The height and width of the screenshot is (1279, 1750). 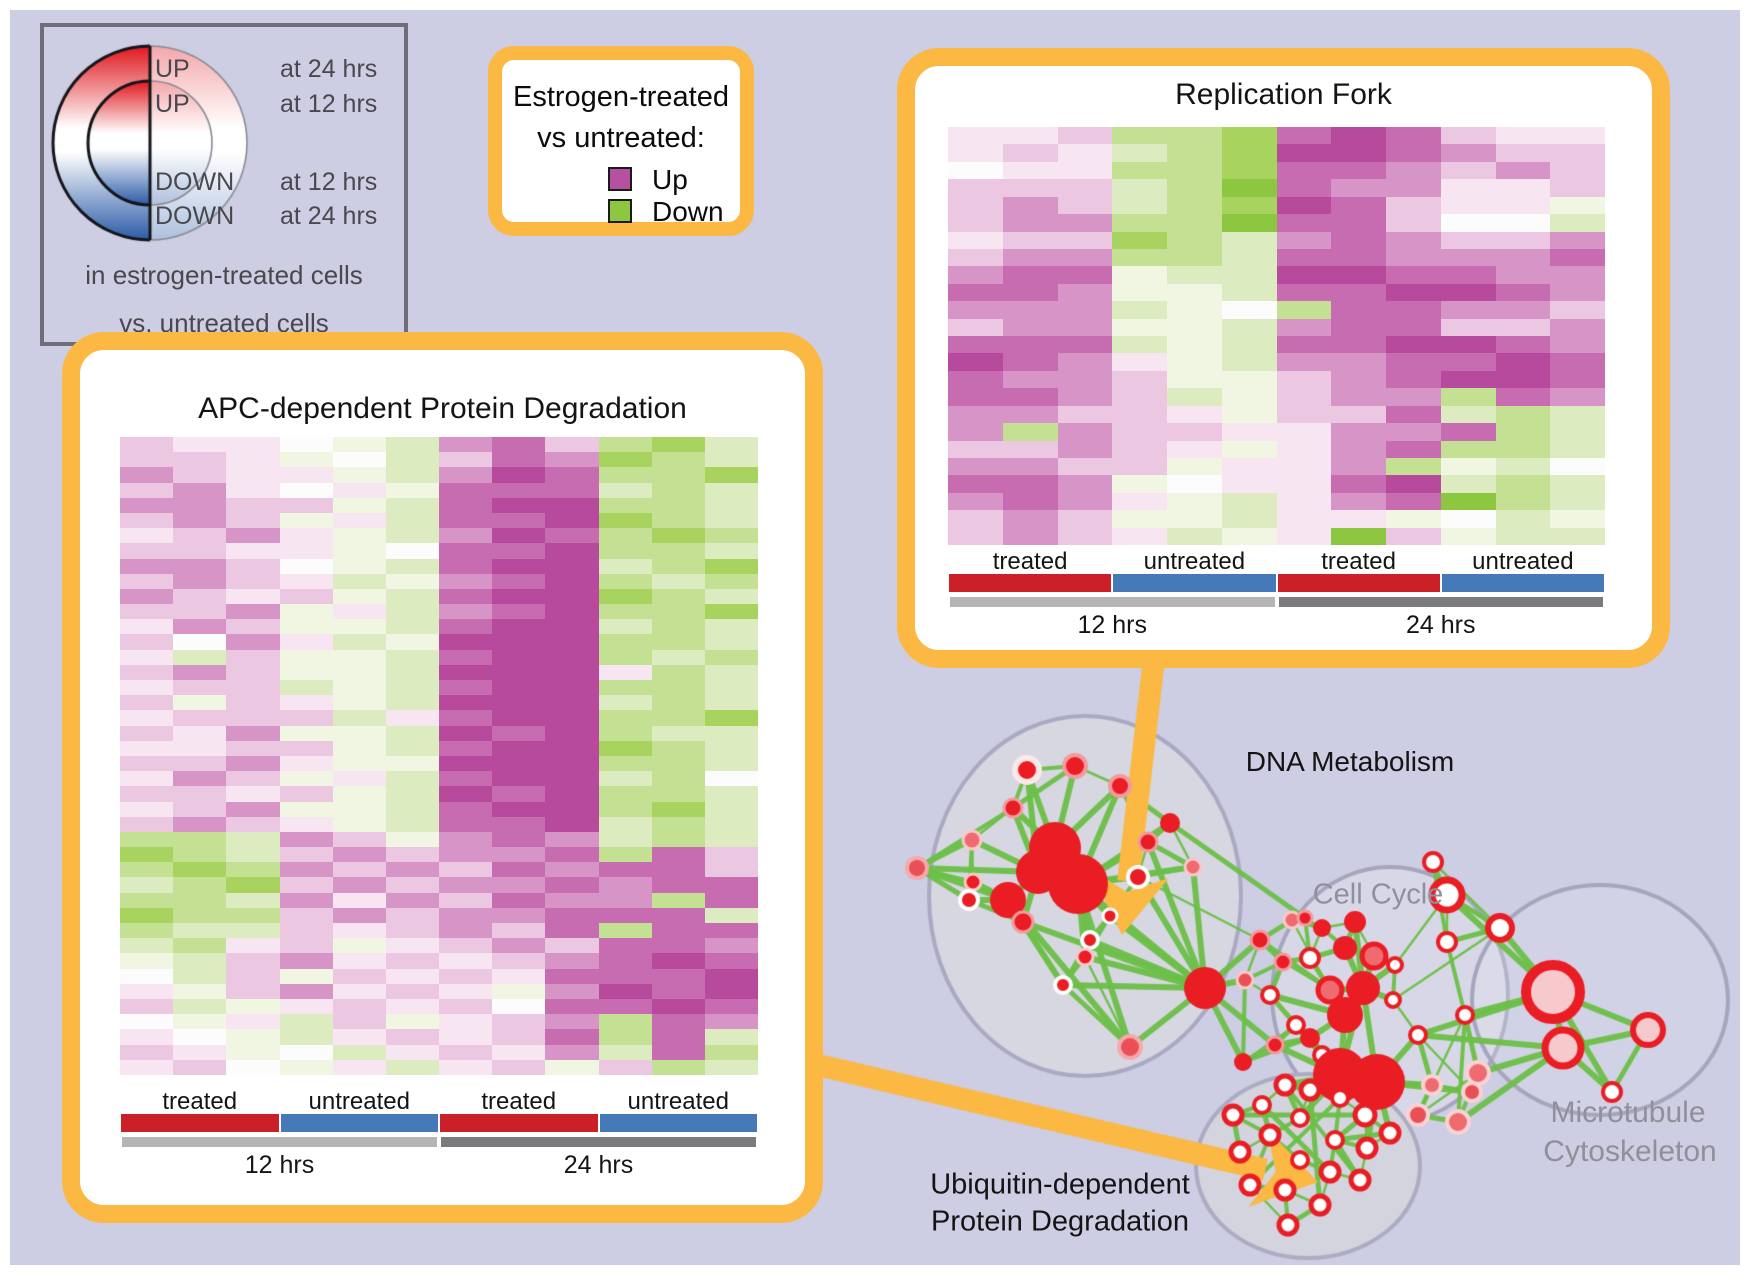 What do you see at coordinates (1112, 602) in the screenshot?
I see `time-bar` at bounding box center [1112, 602].